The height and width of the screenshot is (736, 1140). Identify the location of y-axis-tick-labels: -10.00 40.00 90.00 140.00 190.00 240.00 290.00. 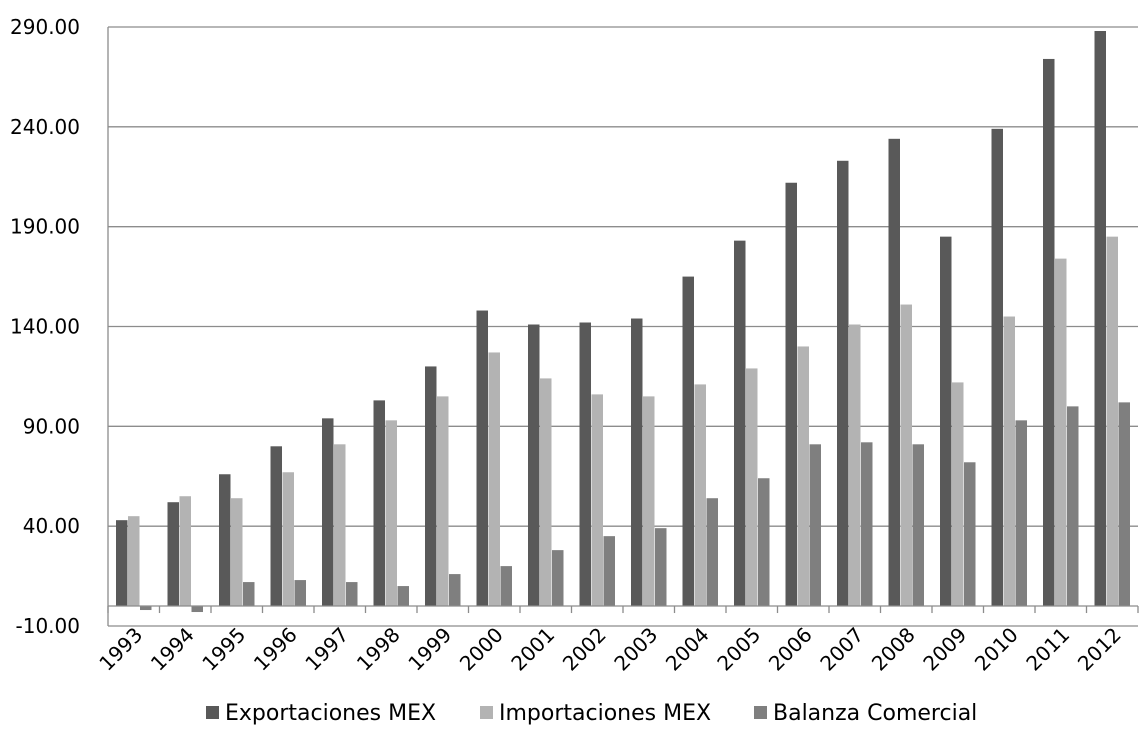
(45, 326).